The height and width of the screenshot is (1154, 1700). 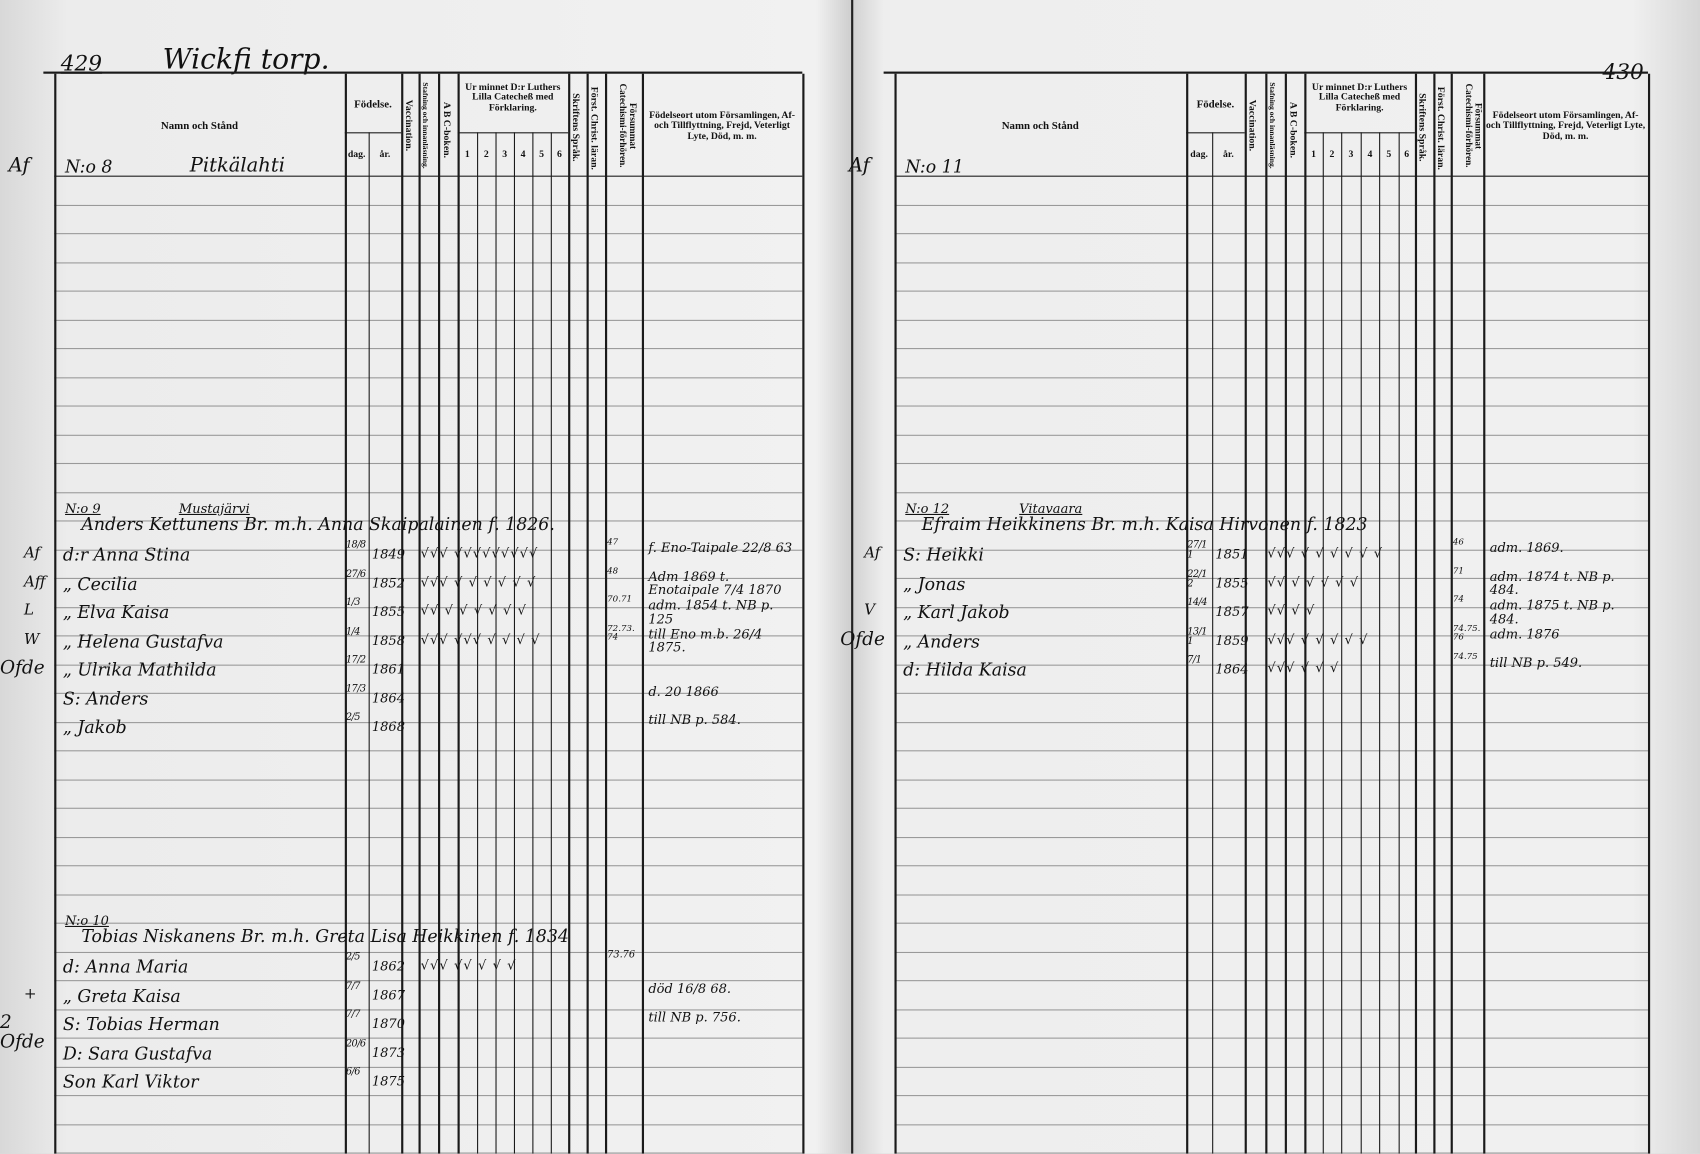 I want to click on member-margin-note: W, so click(x=31, y=639).